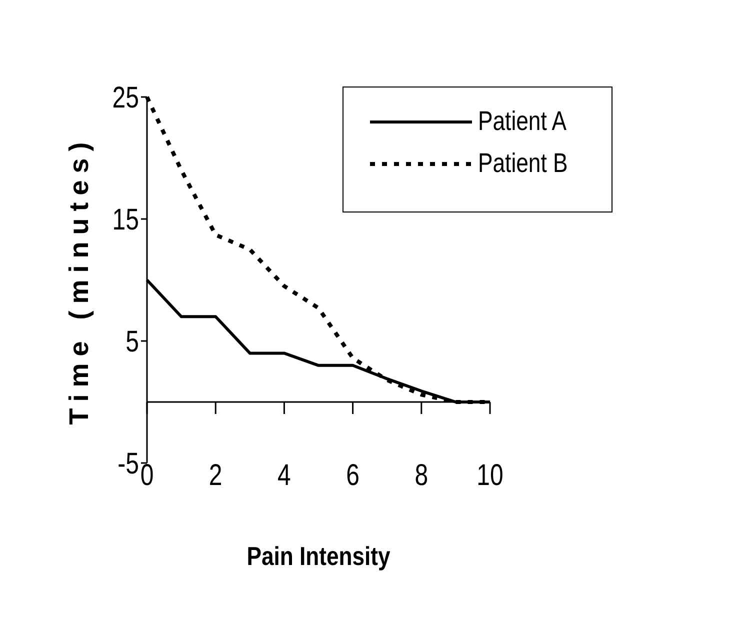 Image resolution: width=749 pixels, height=634 pixels. Describe the element at coordinates (125, 97) in the screenshot. I see `y-tick-label: 25` at that location.